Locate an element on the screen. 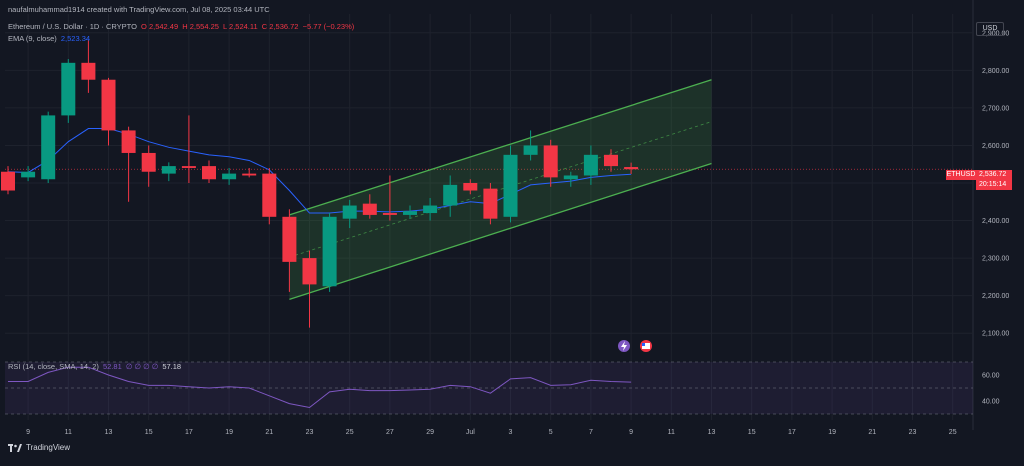  rsi-tick-label: 40.00 is located at coordinates (991, 402).